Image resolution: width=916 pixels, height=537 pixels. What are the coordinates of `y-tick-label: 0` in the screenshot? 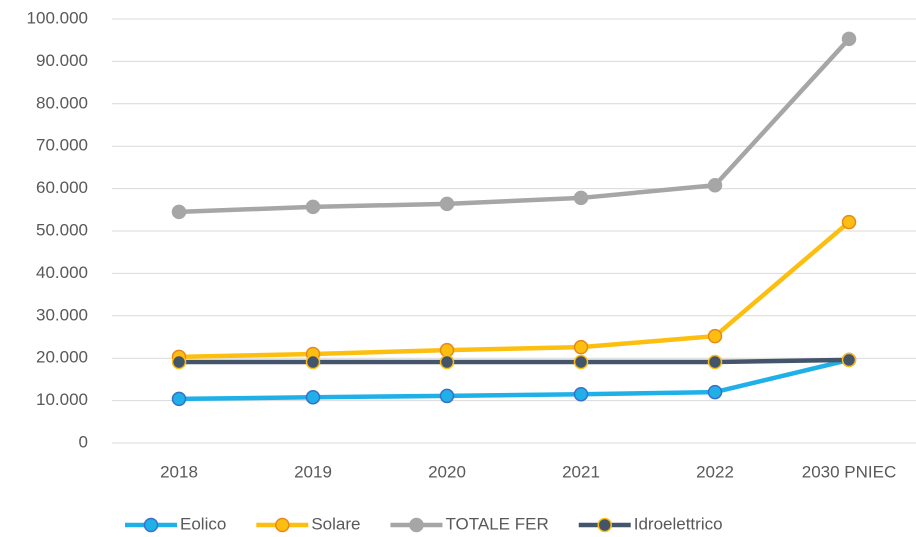 It's located at (83, 441).